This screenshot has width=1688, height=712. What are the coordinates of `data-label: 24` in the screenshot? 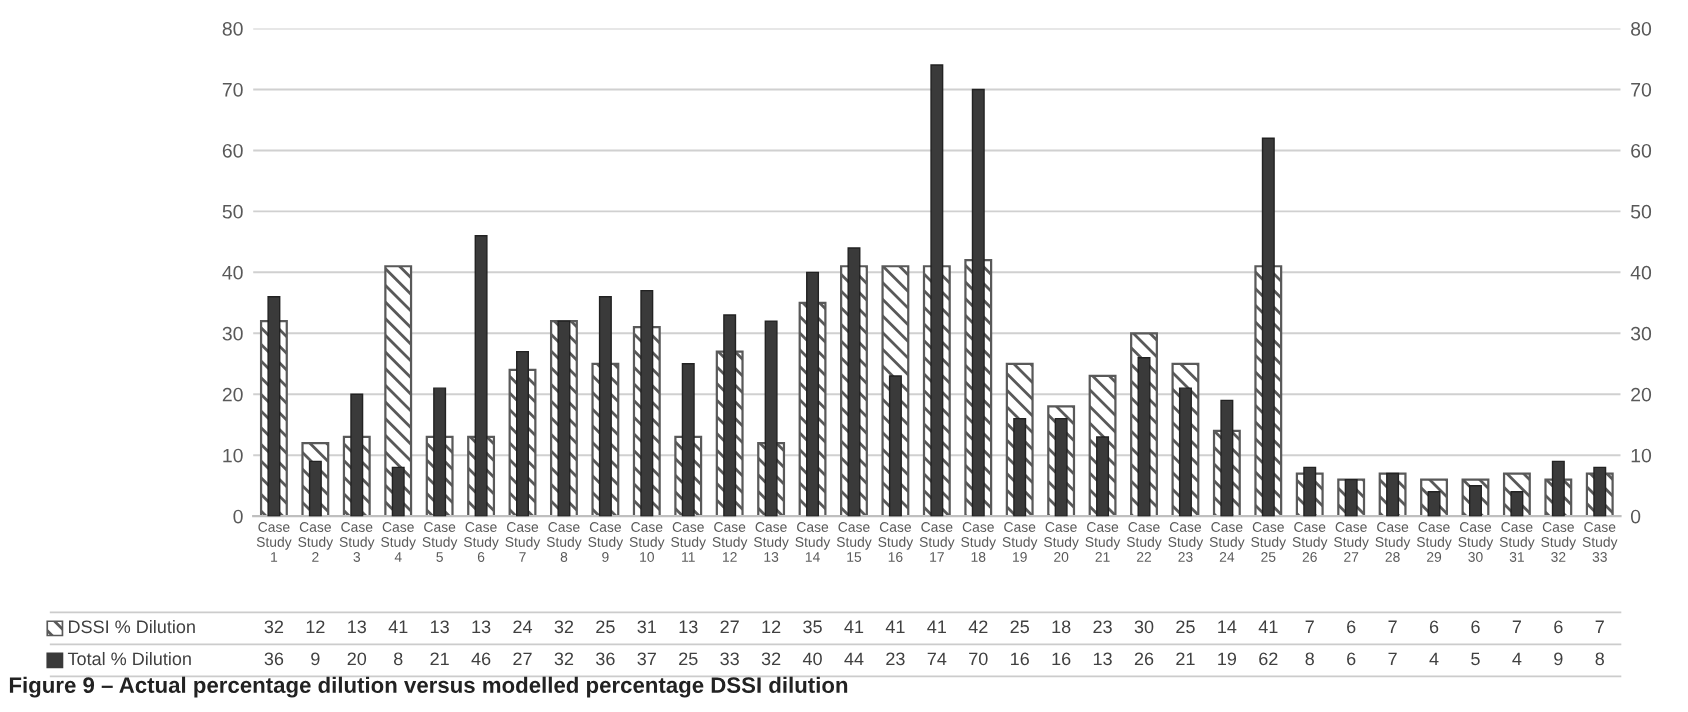 It's located at (523, 627).